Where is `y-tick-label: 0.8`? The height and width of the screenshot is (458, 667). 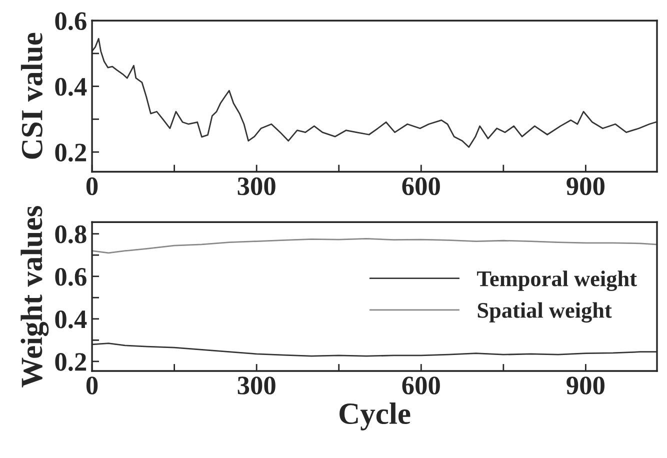
y-tick-label: 0.8 is located at coordinates (70, 234).